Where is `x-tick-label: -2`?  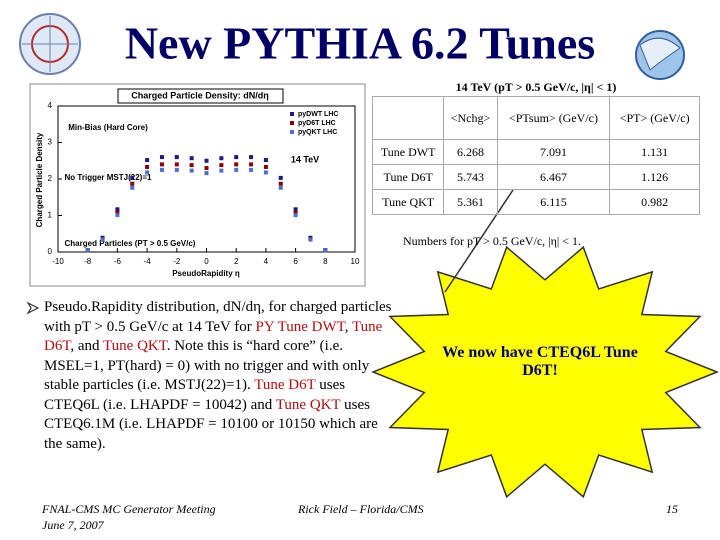
x-tick-label: -2 is located at coordinates (177, 261).